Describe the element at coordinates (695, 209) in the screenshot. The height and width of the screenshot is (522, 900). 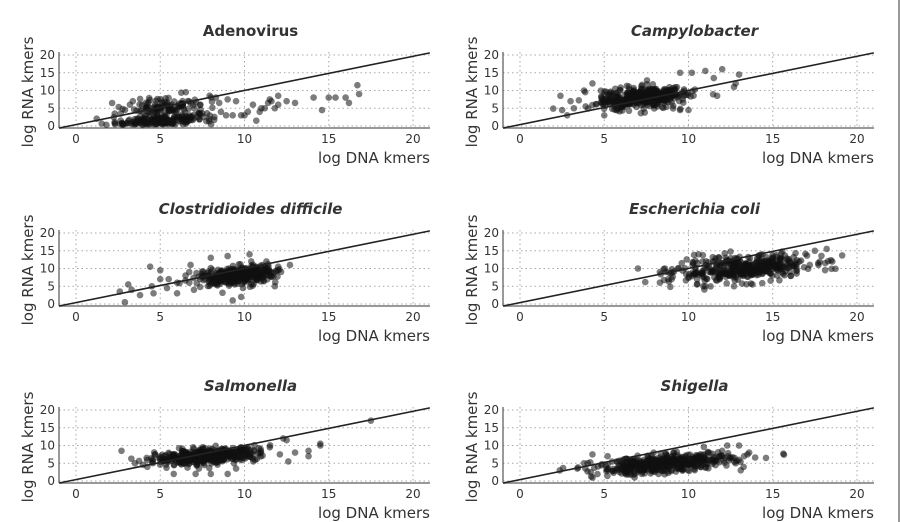
I see `panel-title: Escherichia coli` at that location.